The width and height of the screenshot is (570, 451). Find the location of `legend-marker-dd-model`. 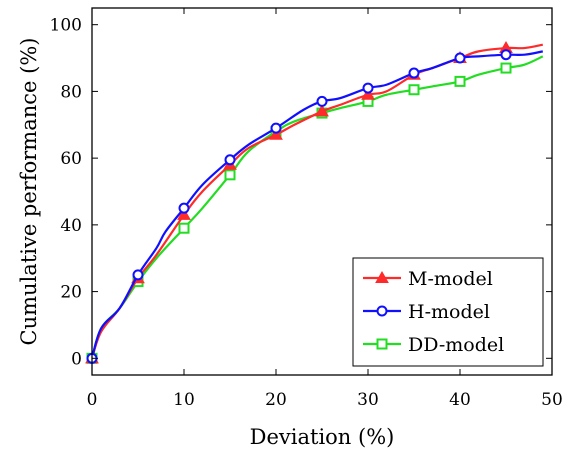

legend-marker-dd-model is located at coordinates (382, 344).